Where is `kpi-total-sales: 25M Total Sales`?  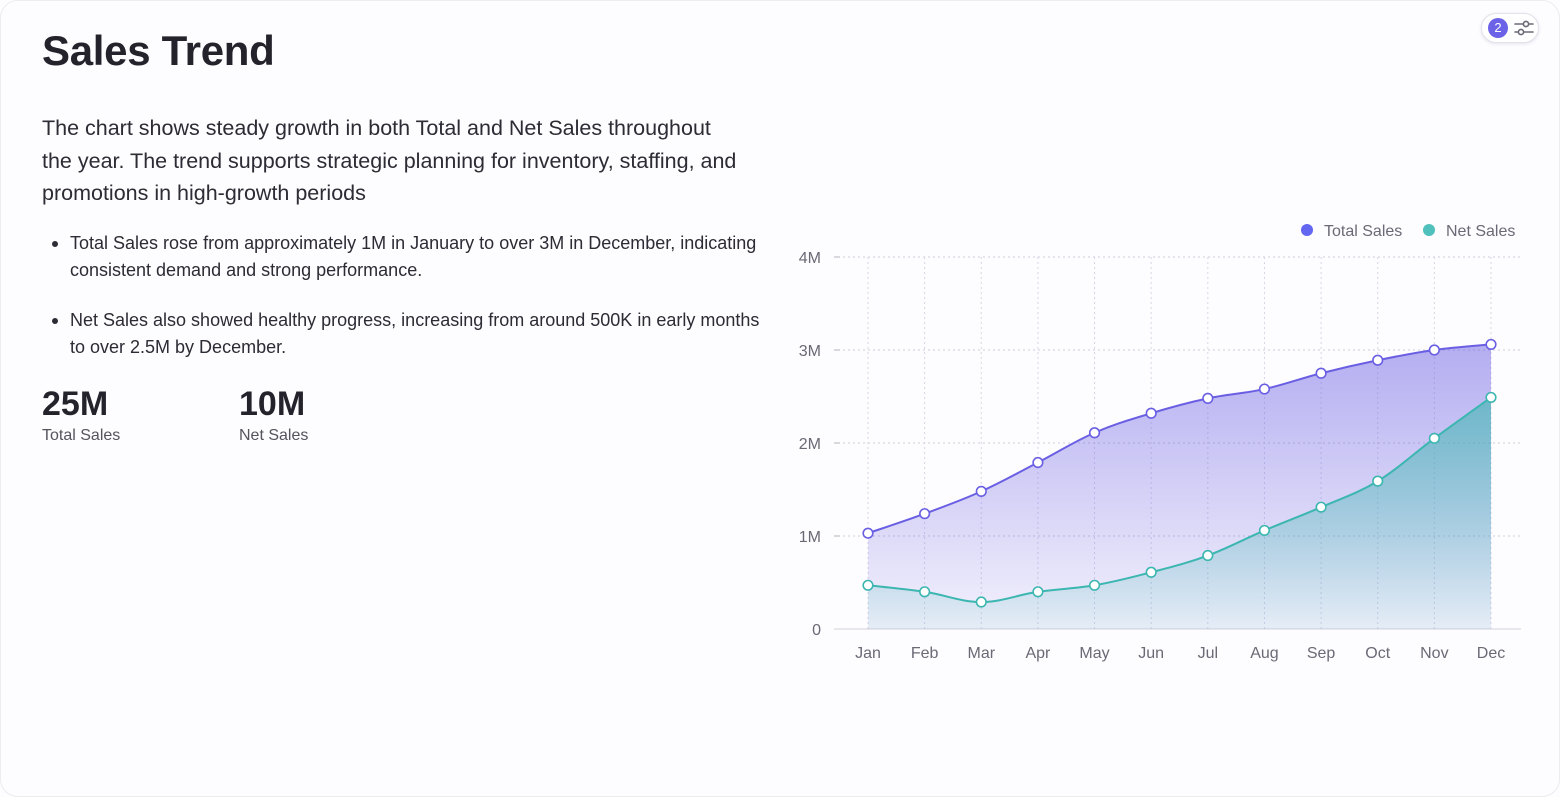
kpi-total-sales: 25M Total Sales is located at coordinates (81, 414).